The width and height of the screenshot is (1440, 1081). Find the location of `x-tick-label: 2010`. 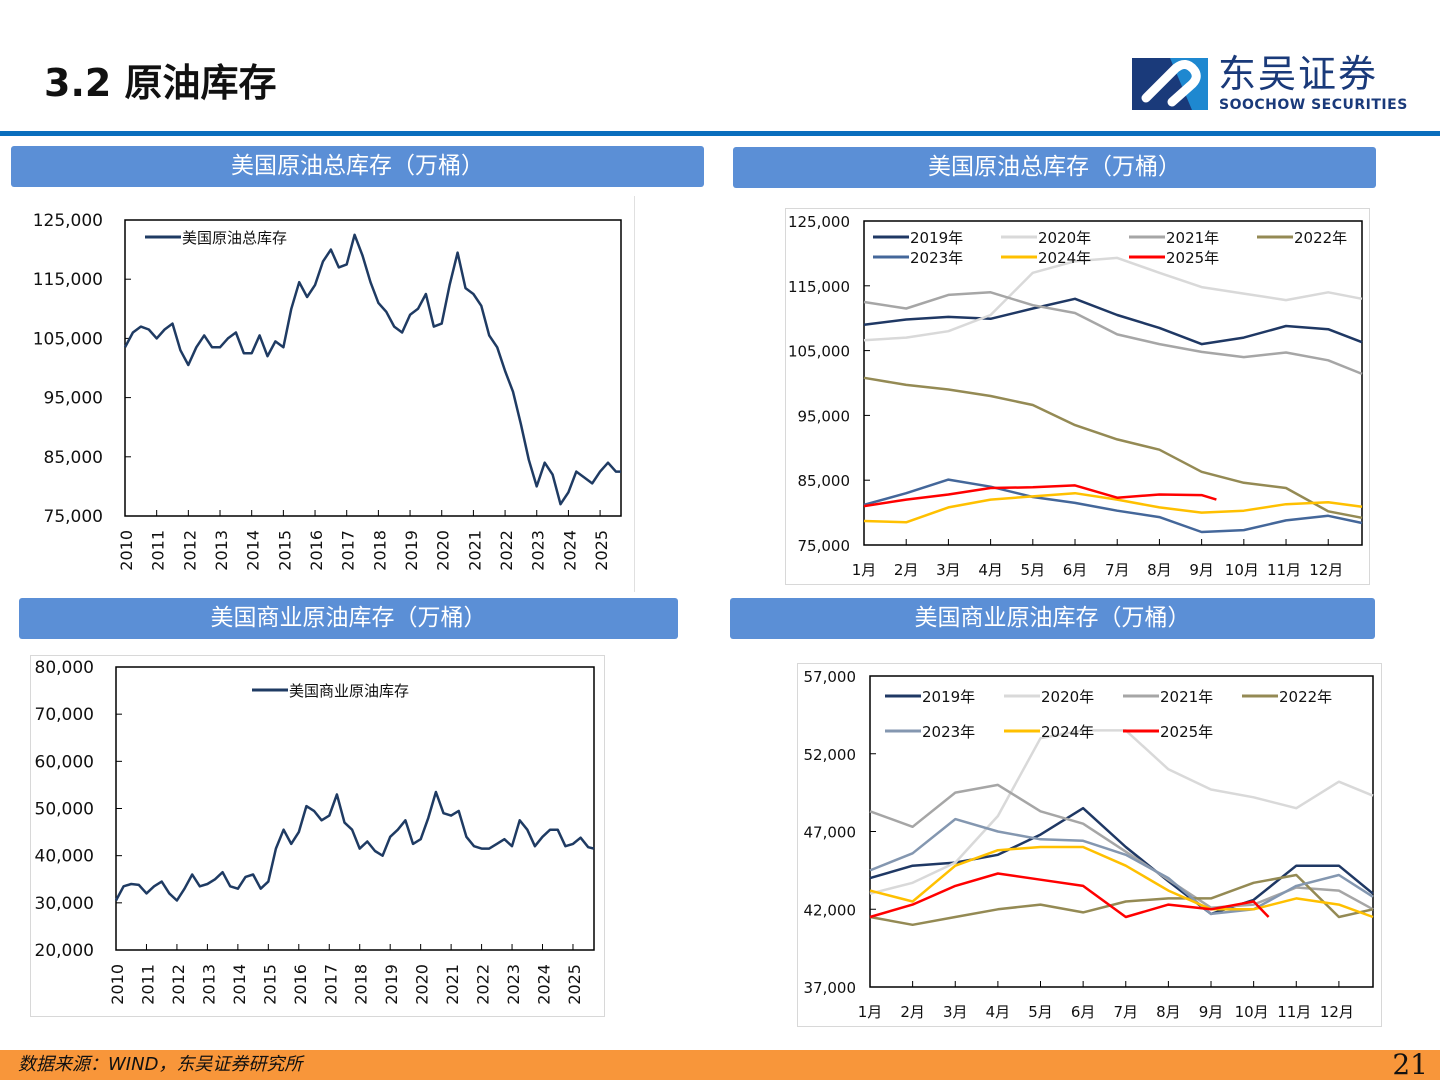

x-tick-label: 2010 is located at coordinates (117, 984).